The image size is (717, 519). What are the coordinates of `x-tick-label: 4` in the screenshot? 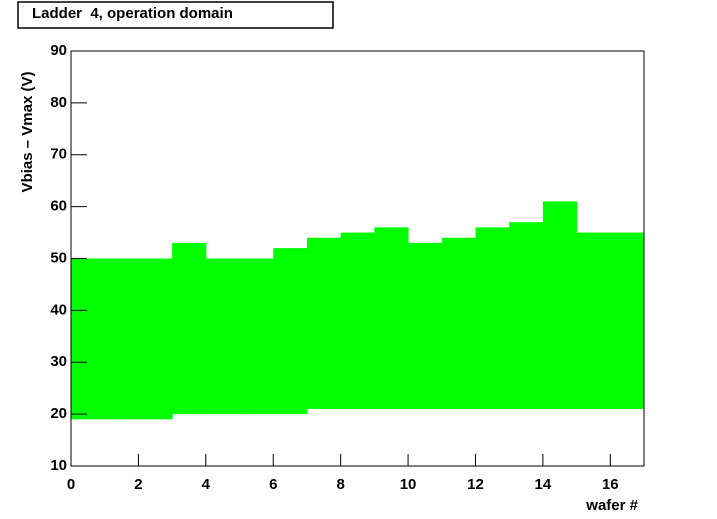 It's located at (206, 484).